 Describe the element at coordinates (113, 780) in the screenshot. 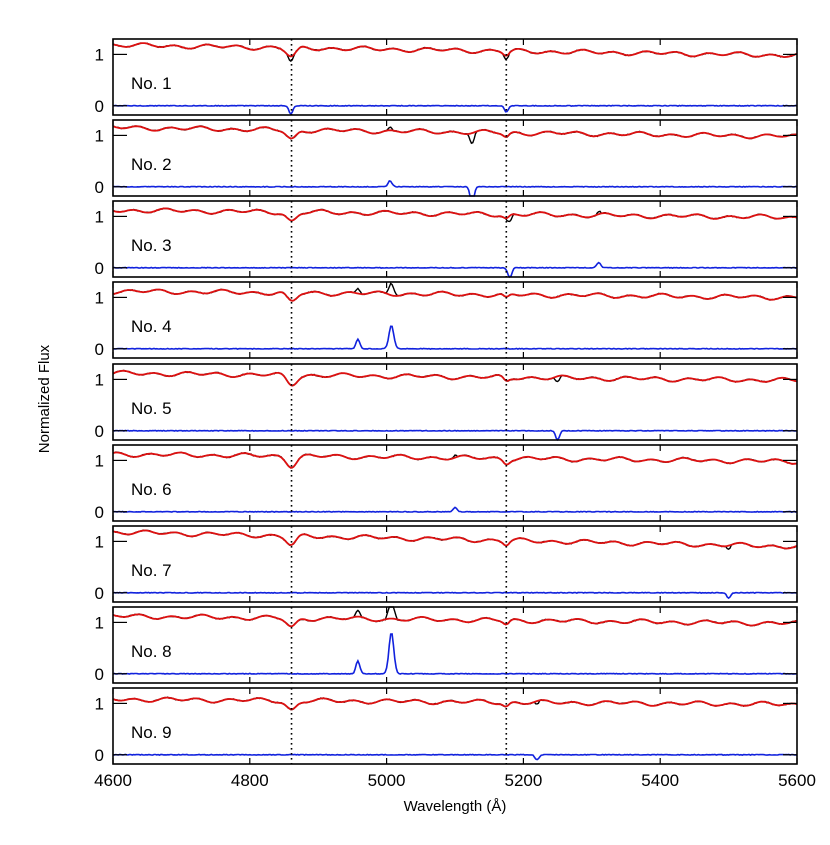

I see `x-tick-label: 4600` at that location.